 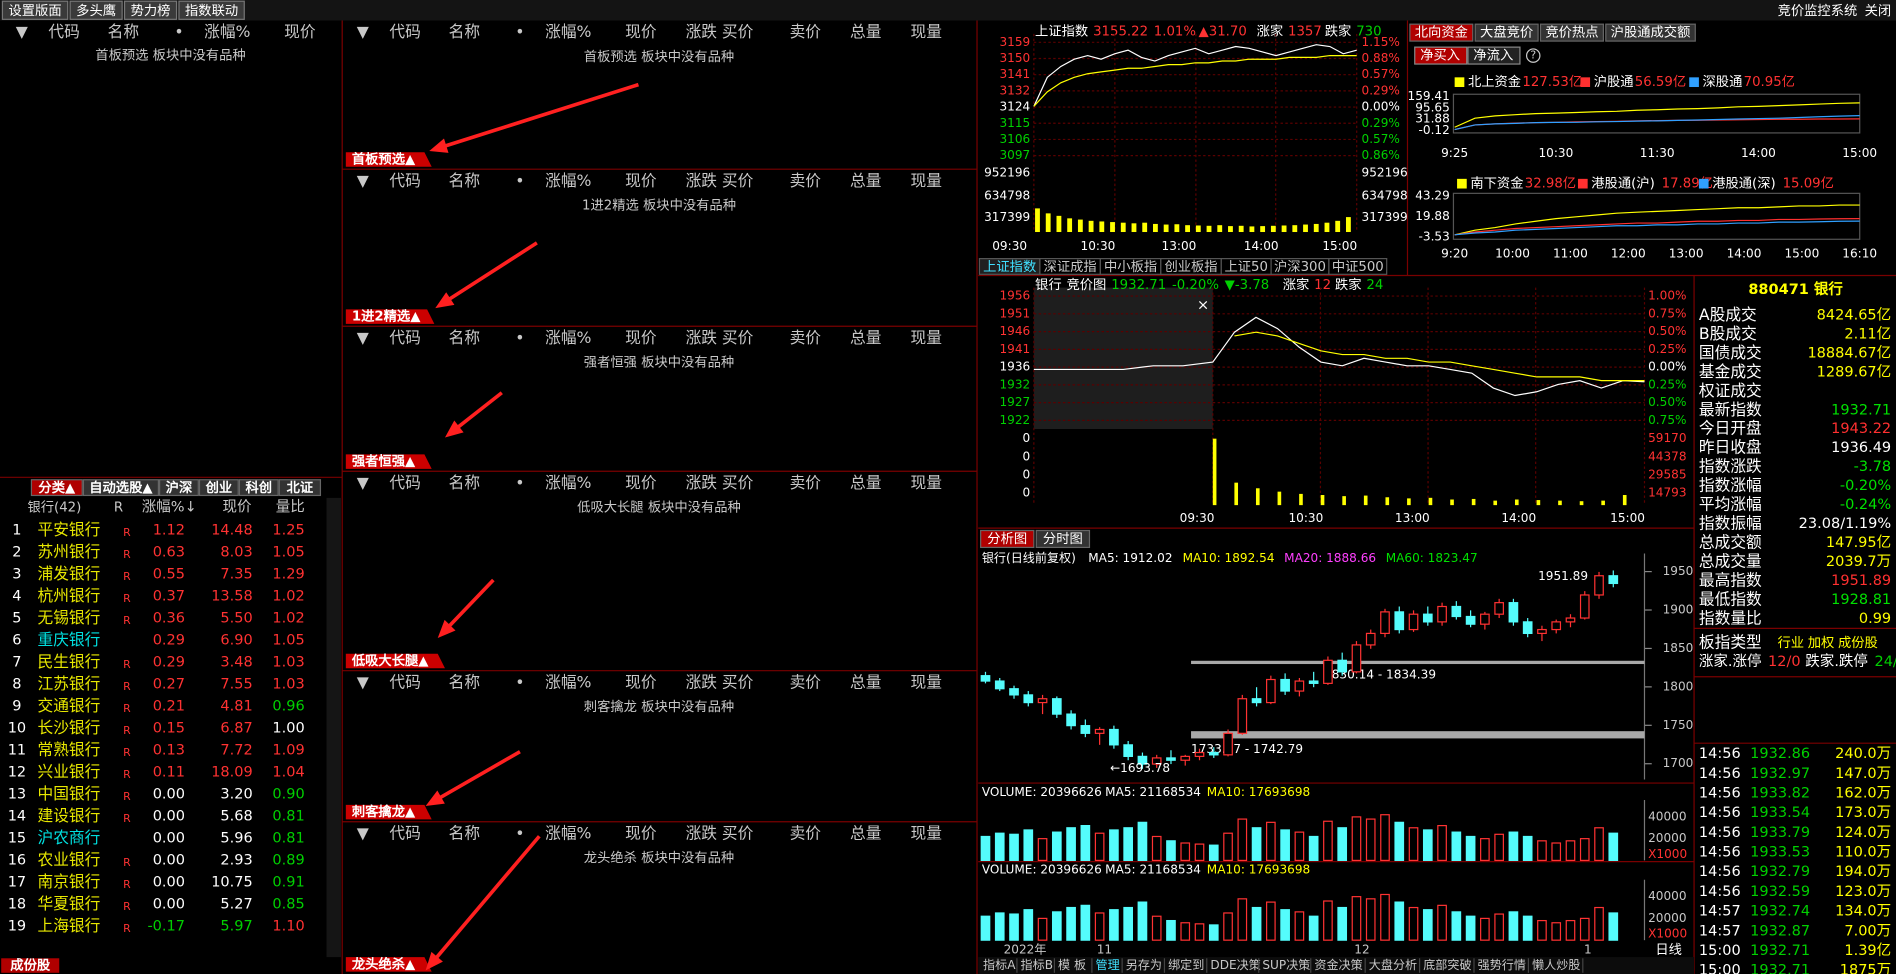 What do you see at coordinates (227, 31) in the screenshot?
I see `column-header: 涨幅%` at bounding box center [227, 31].